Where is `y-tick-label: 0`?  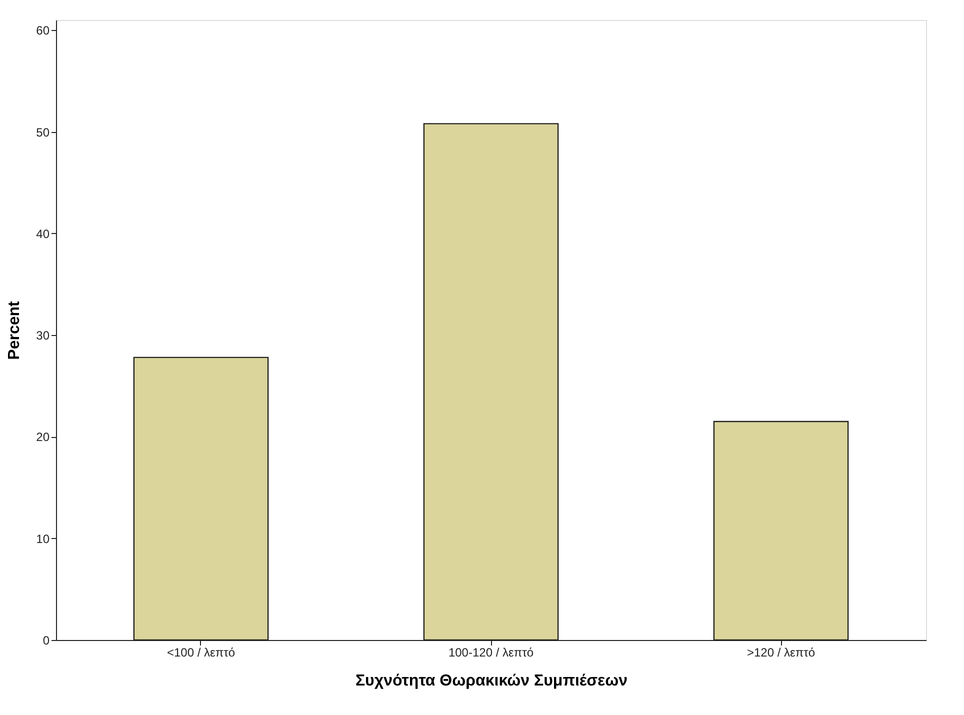 y-tick-label: 0 is located at coordinates (46, 641).